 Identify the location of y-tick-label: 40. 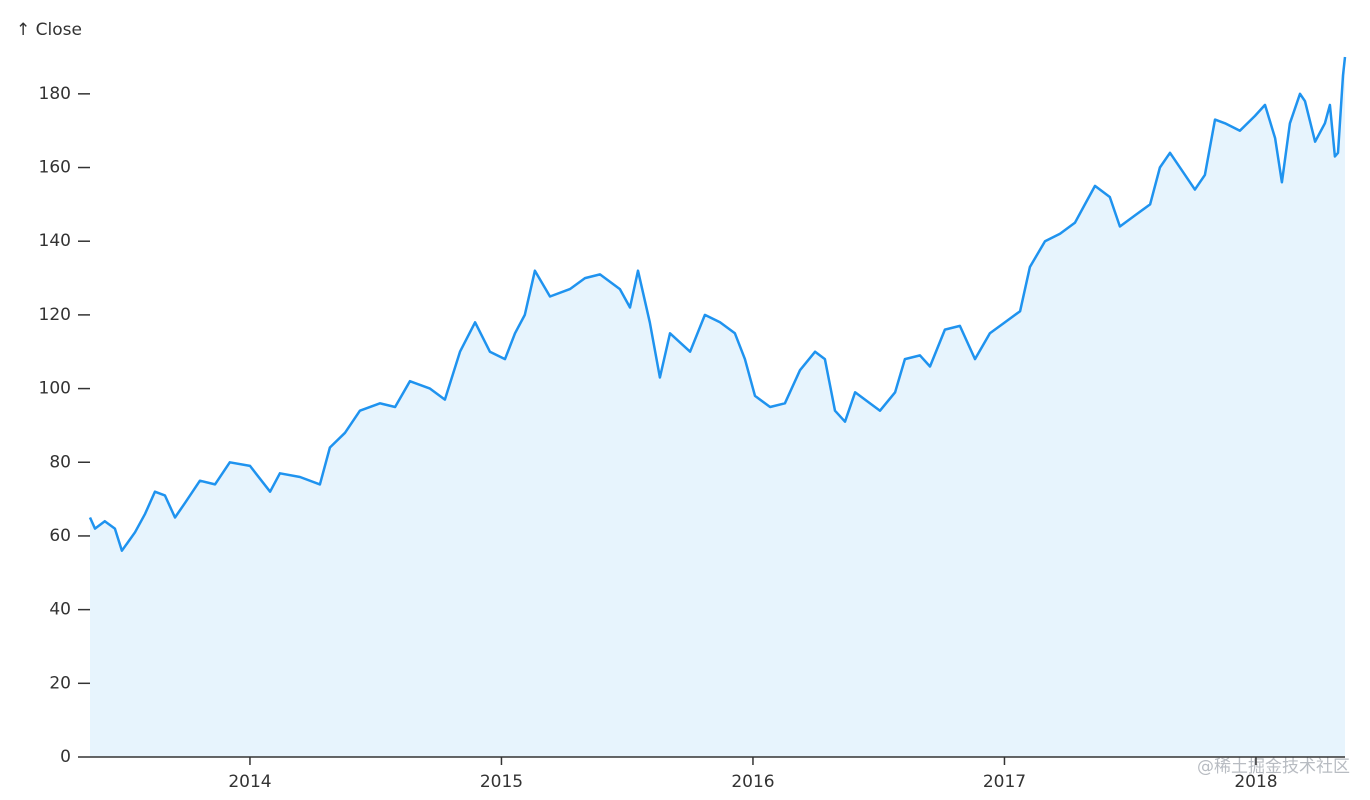
(60, 610).